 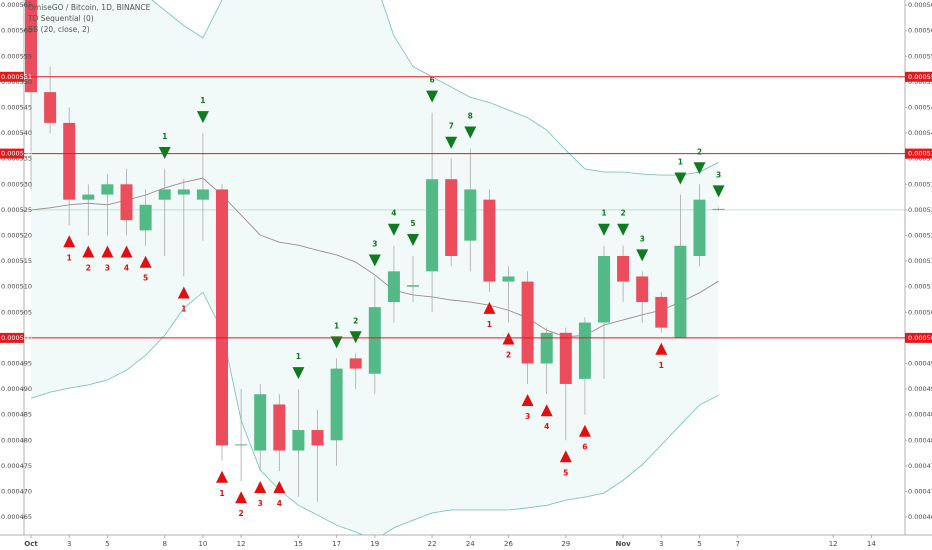 What do you see at coordinates (699, 151) in the screenshot?
I see `sell-count: 2` at bounding box center [699, 151].